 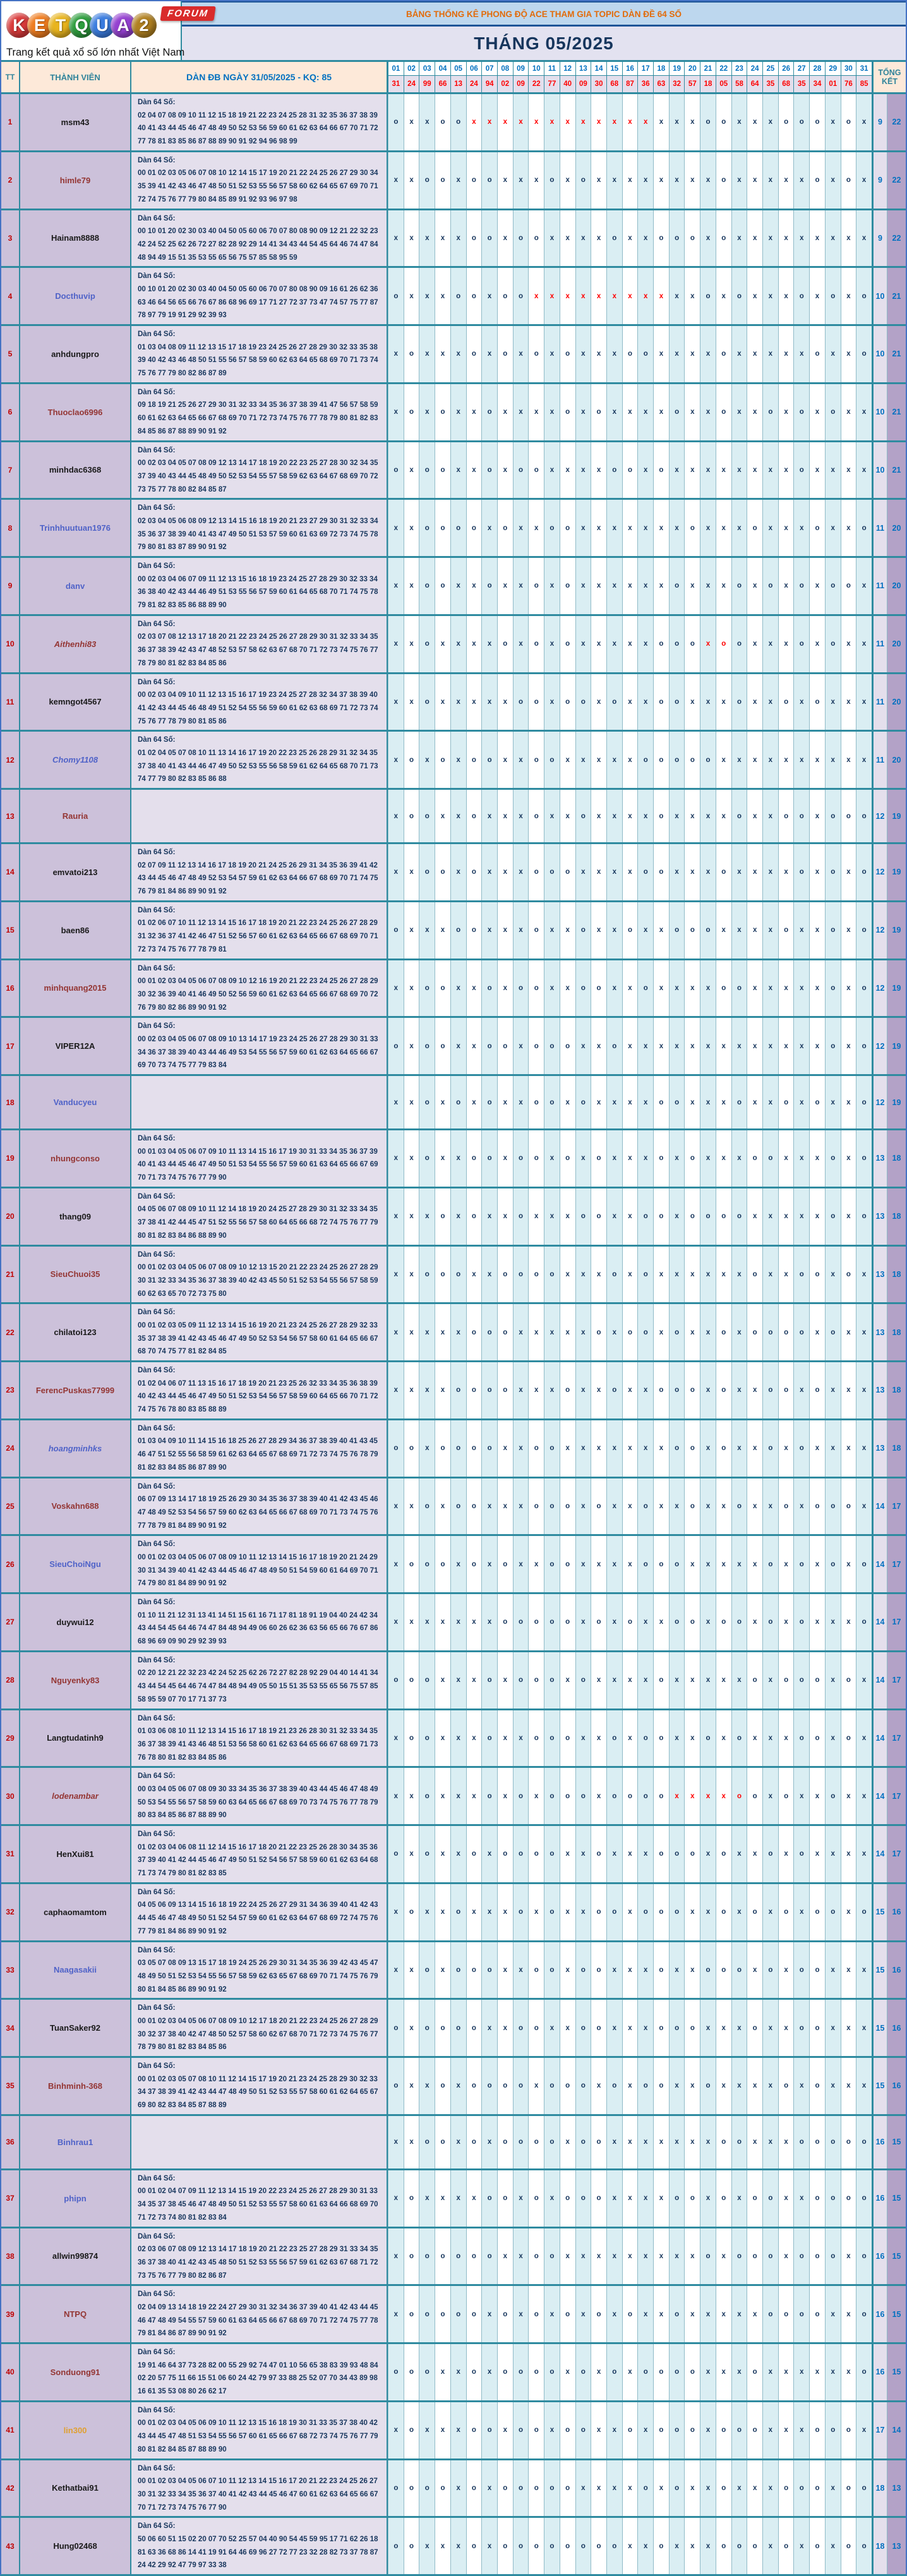 What do you see at coordinates (75, 1332) in the screenshot?
I see `member-name: chilatoi123` at bounding box center [75, 1332].